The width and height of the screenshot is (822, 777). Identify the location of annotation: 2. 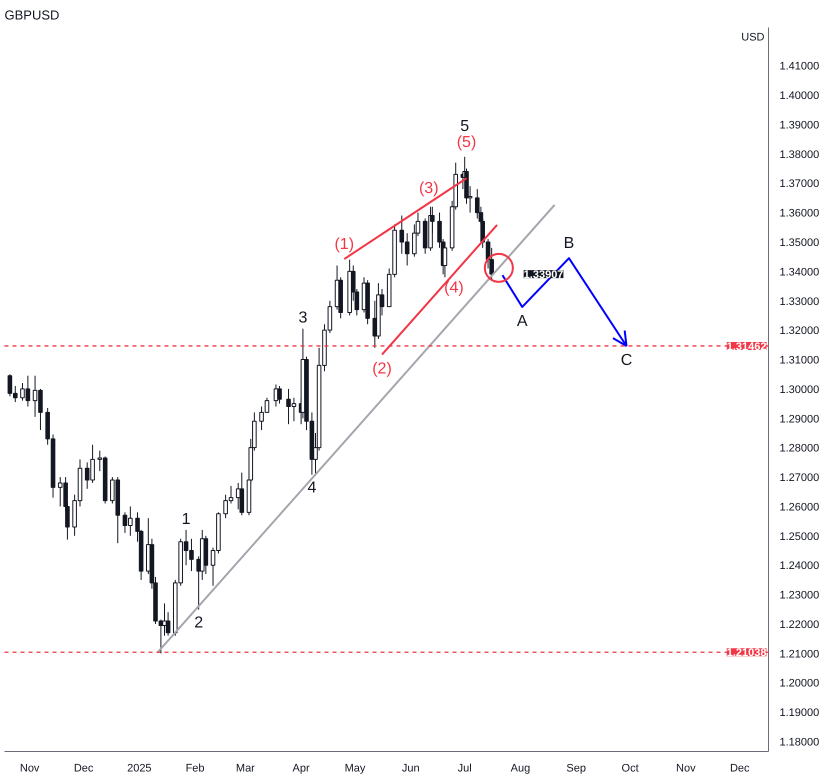
(199, 623).